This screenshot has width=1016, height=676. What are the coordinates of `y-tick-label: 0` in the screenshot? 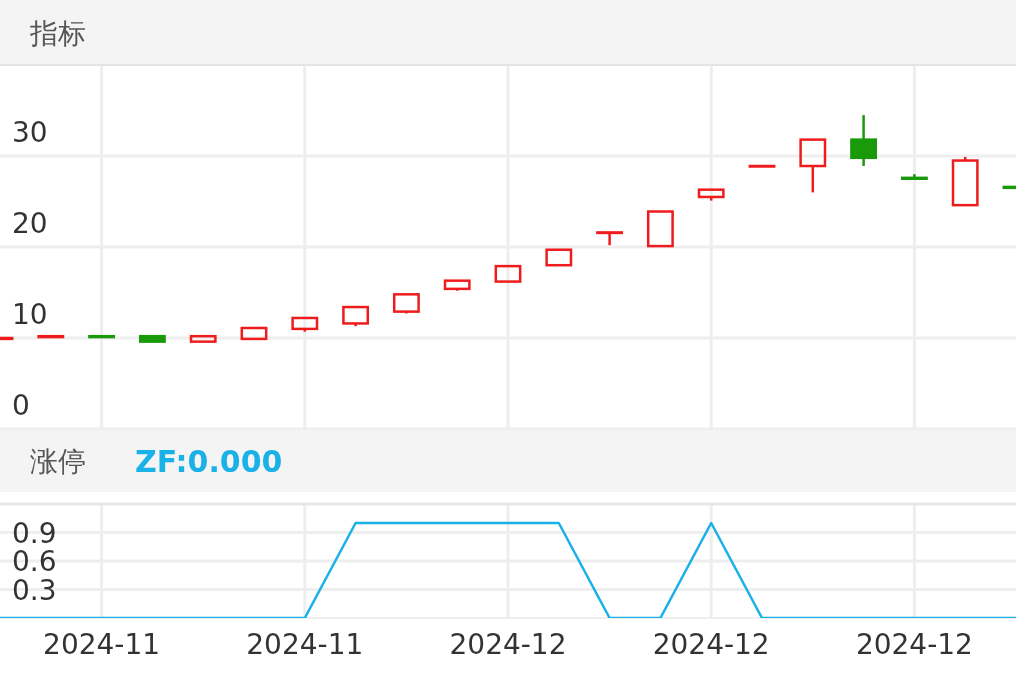 It's located at (21, 405).